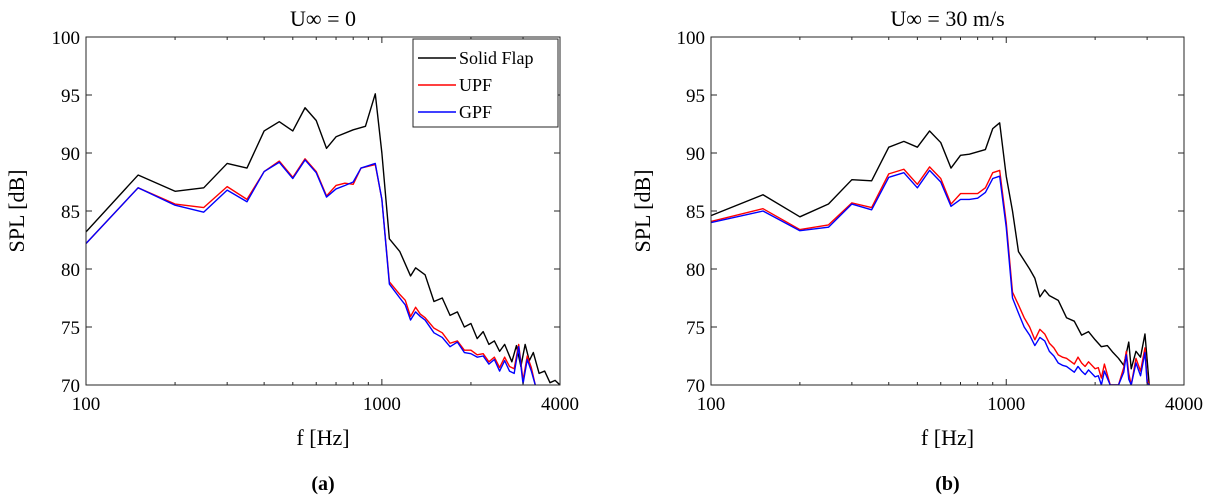 The width and height of the screenshot is (1216, 501). I want to click on panel-a-legend: Solid Flap UPF GPF, so click(485, 83).